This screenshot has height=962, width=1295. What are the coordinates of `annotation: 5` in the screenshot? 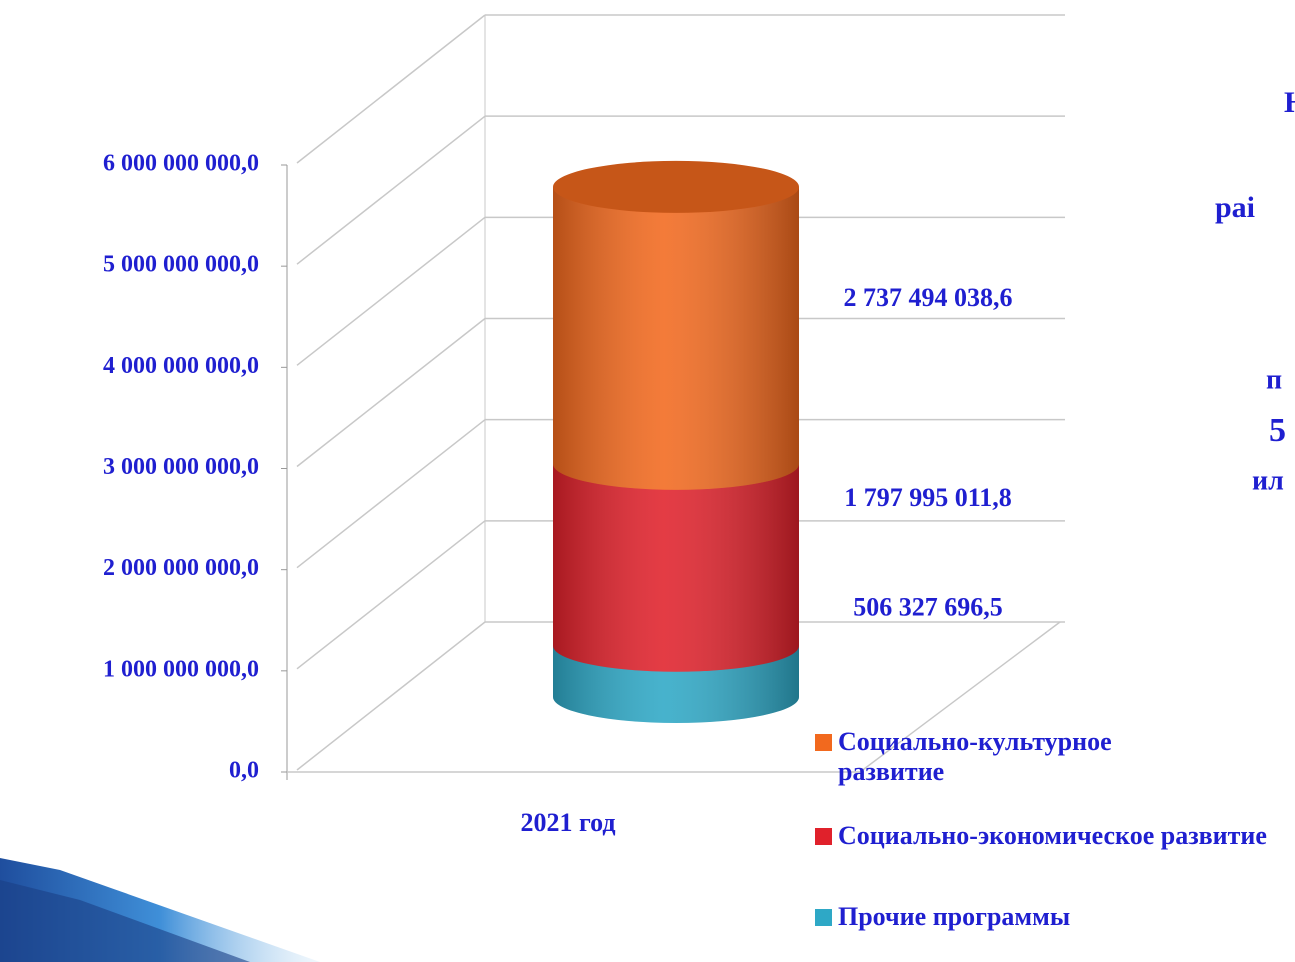 It's located at (1277, 430).